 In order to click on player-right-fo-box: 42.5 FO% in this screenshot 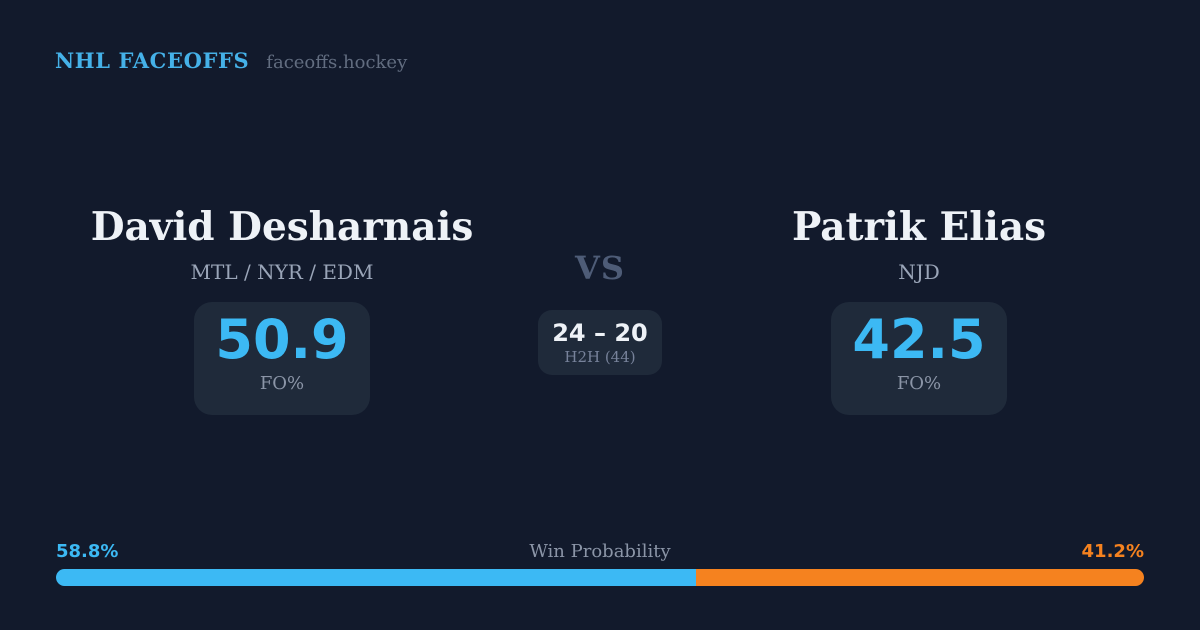, I will do `click(919, 358)`.